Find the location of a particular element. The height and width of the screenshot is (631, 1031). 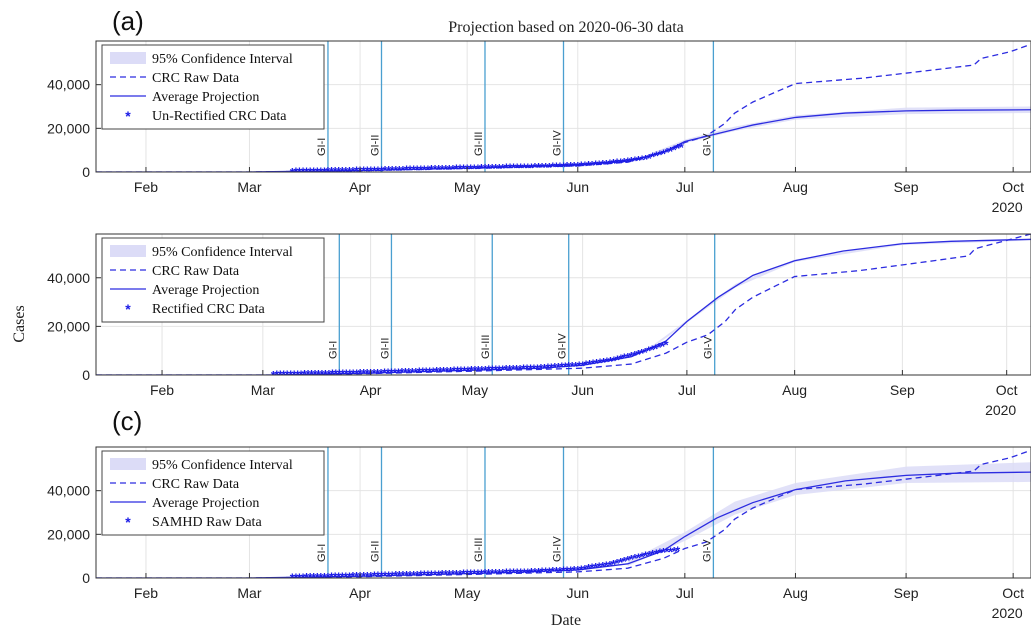

legend-entry: CRC Raw Data is located at coordinates (196, 271).